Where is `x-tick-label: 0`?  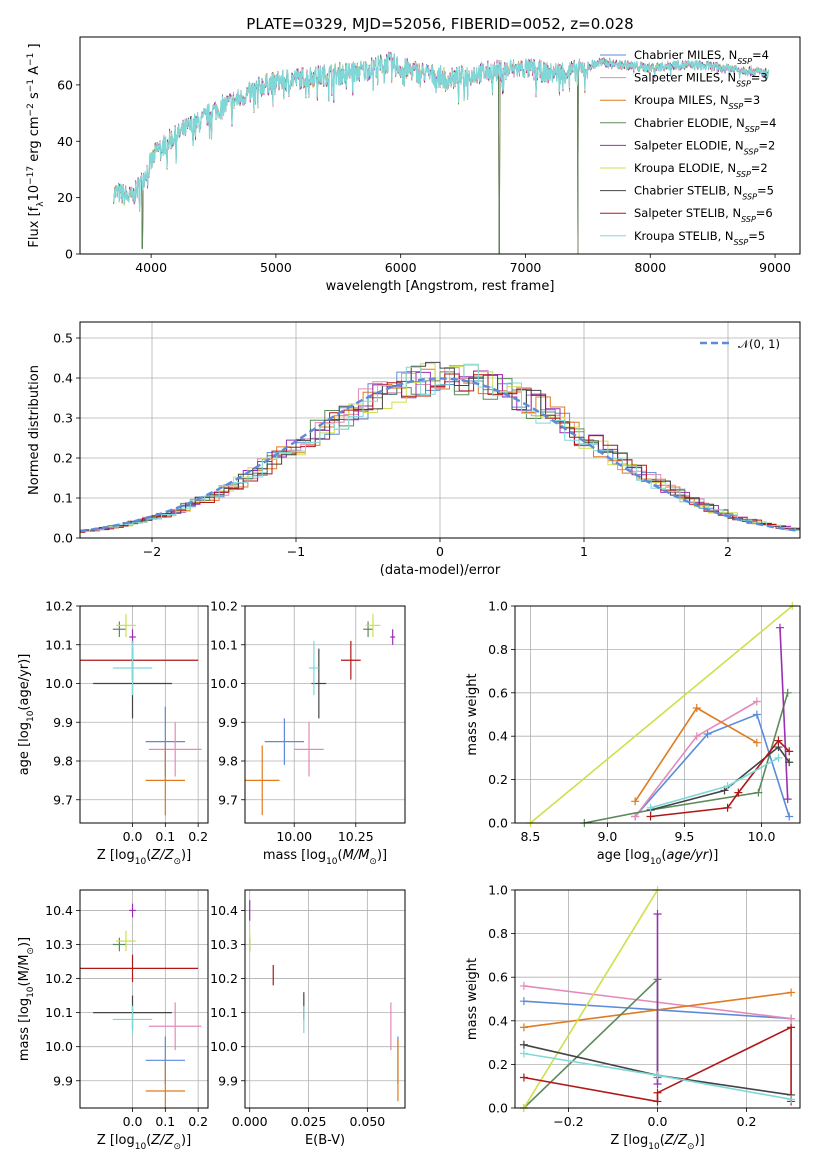 x-tick-label: 0 is located at coordinates (440, 551).